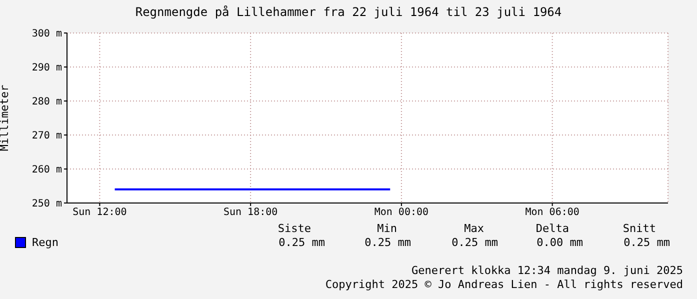  Describe the element at coordinates (47, 34) in the screenshot. I see `y-tick-label: 300 m` at that location.